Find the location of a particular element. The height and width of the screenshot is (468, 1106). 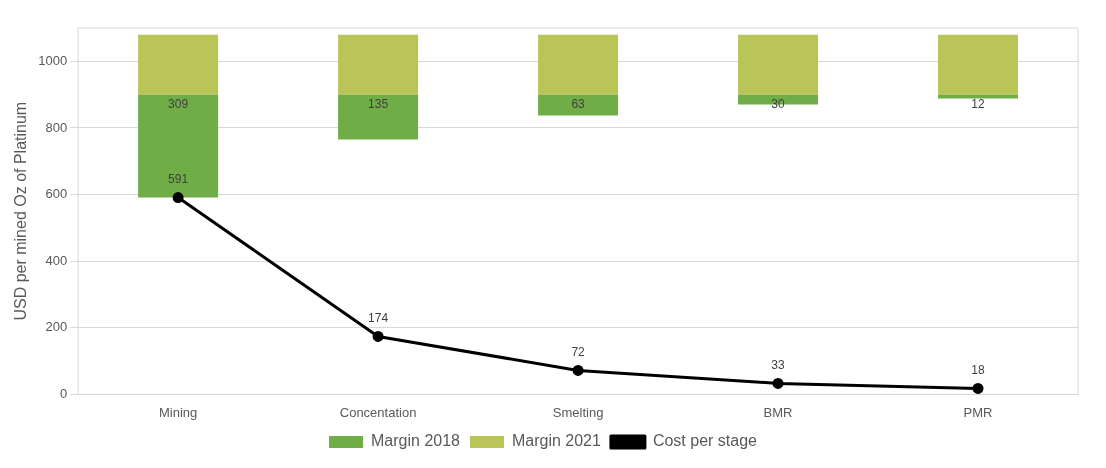

x-tick-label: Mining is located at coordinates (178, 412).